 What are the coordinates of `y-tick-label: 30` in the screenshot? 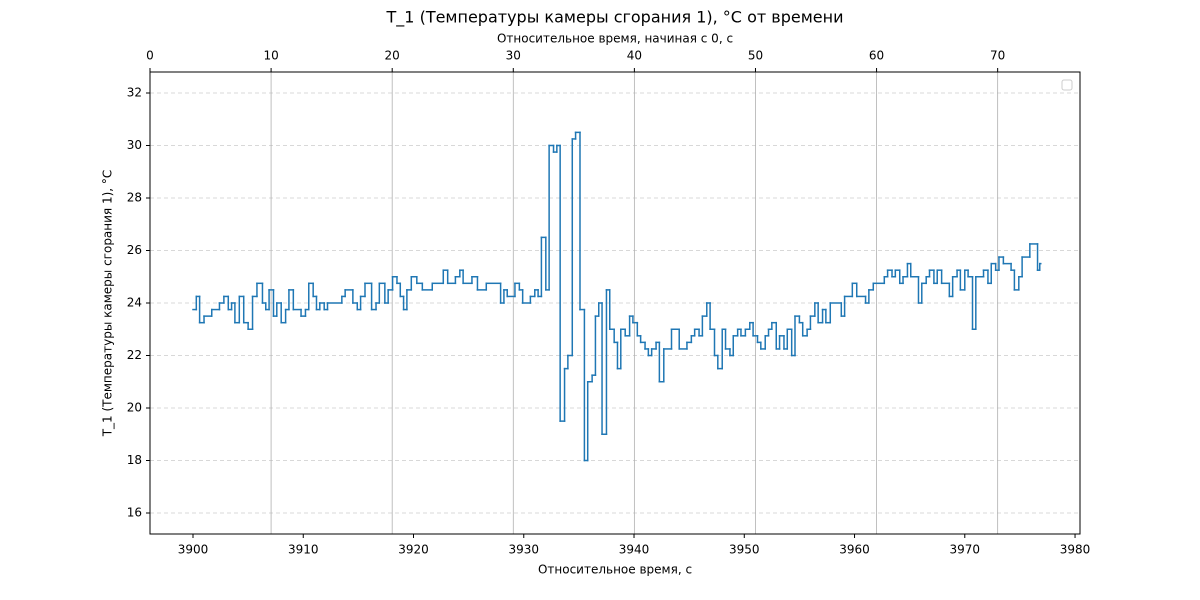 It's located at (134, 145).